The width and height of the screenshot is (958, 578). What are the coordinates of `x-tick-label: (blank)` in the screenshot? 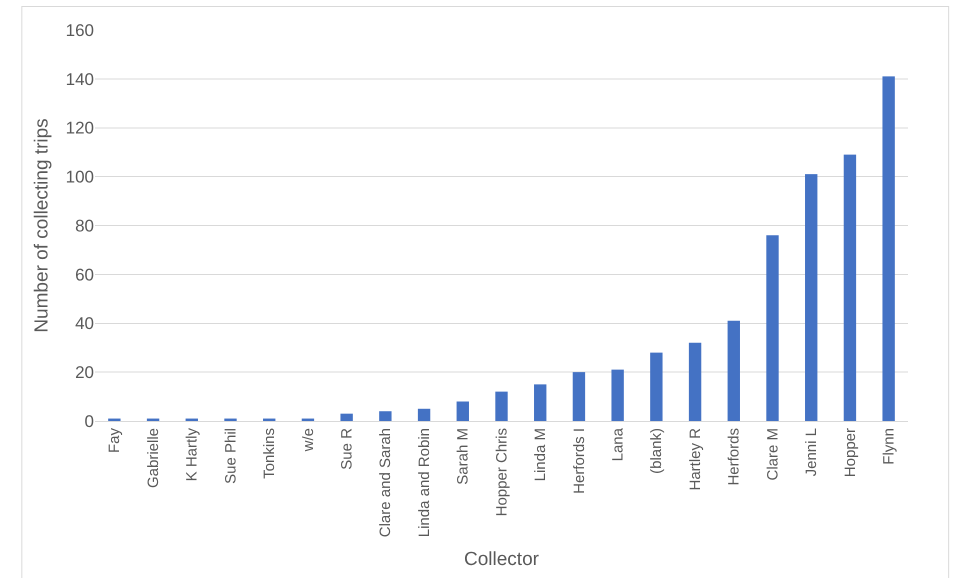 It's located at (657, 451).